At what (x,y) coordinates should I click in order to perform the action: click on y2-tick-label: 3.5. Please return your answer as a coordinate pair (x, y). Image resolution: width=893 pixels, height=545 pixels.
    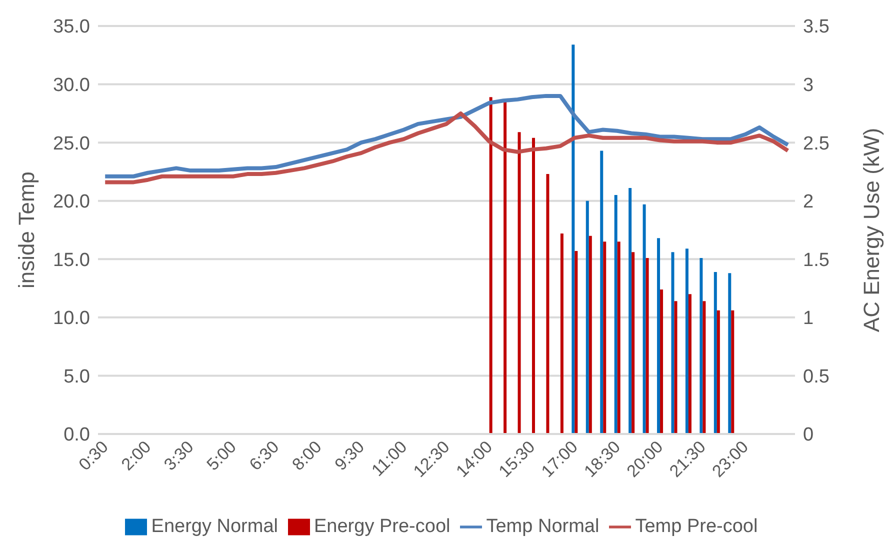
    Looking at the image, I should click on (816, 27).